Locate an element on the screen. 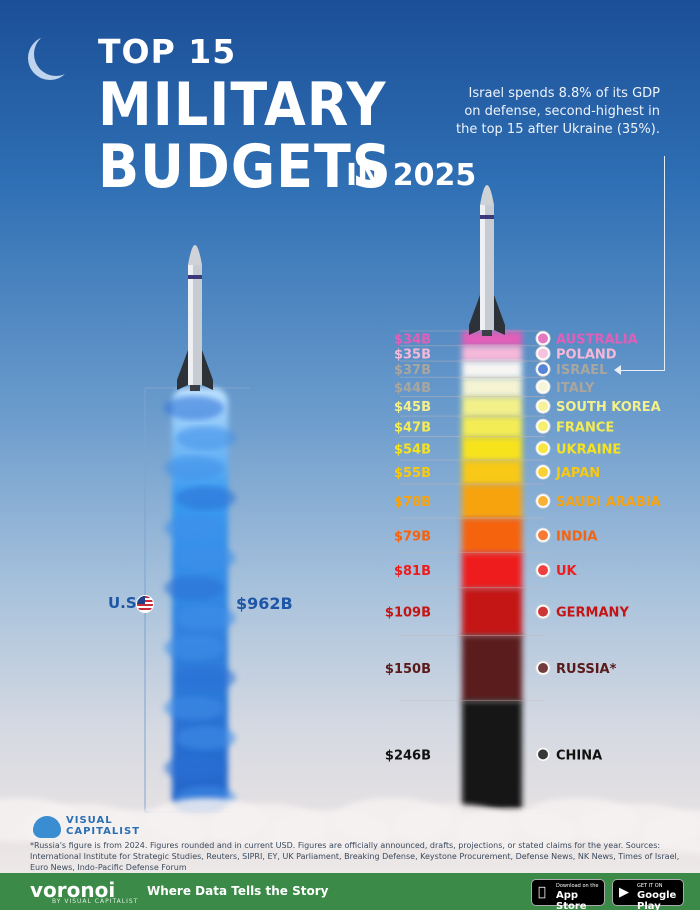 Image resolution: width=700 pixels, height=910 pixels. stack-segment-france is located at coordinates (492, 427).